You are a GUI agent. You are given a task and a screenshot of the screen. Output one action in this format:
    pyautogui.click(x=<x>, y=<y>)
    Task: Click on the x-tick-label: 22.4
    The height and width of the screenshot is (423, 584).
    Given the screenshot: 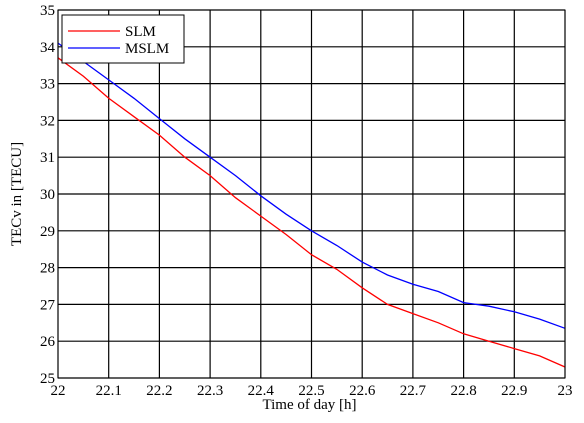 What is the action you would take?
    pyautogui.click(x=261, y=391)
    